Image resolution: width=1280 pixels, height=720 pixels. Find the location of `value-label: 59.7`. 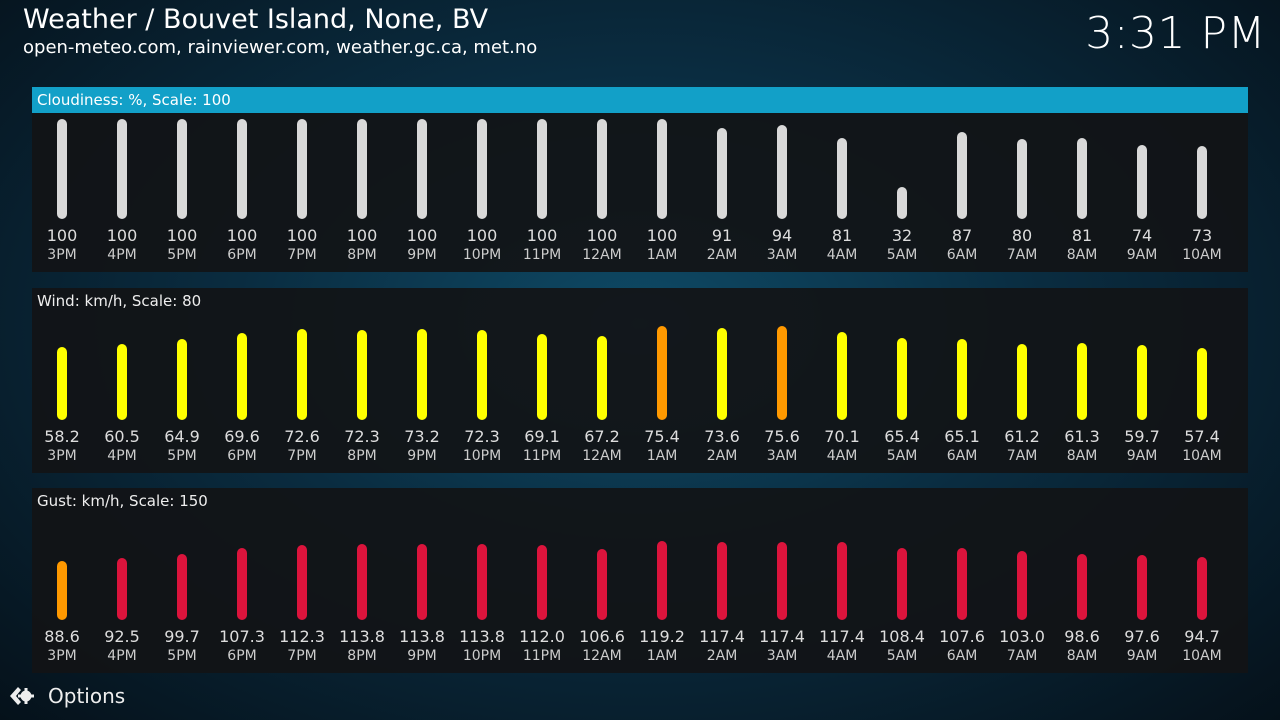

value-label: 59.7 is located at coordinates (1142, 436).